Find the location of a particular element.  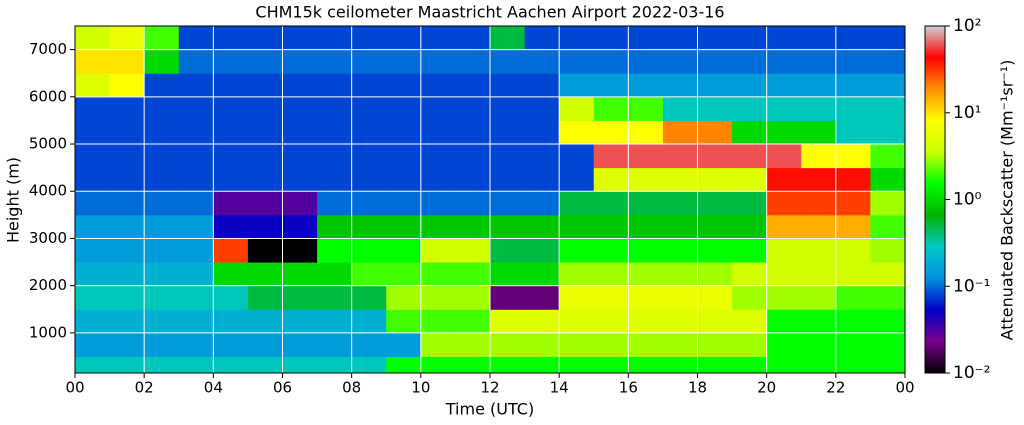

y-tick-label: 7000 is located at coordinates (48, 49).